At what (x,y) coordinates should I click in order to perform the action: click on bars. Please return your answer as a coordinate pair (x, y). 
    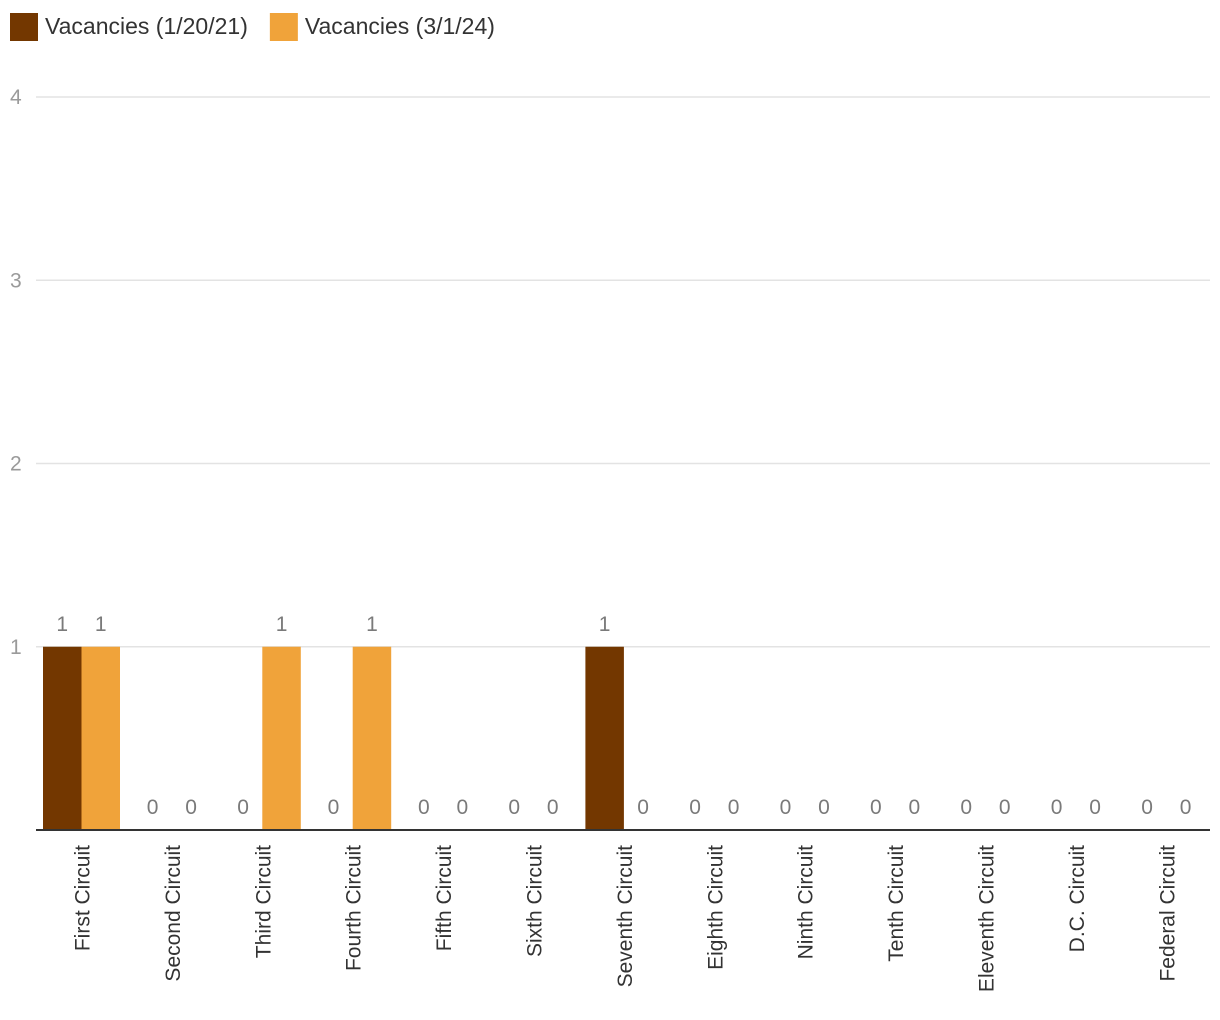
    Looking at the image, I should click on (333, 738).